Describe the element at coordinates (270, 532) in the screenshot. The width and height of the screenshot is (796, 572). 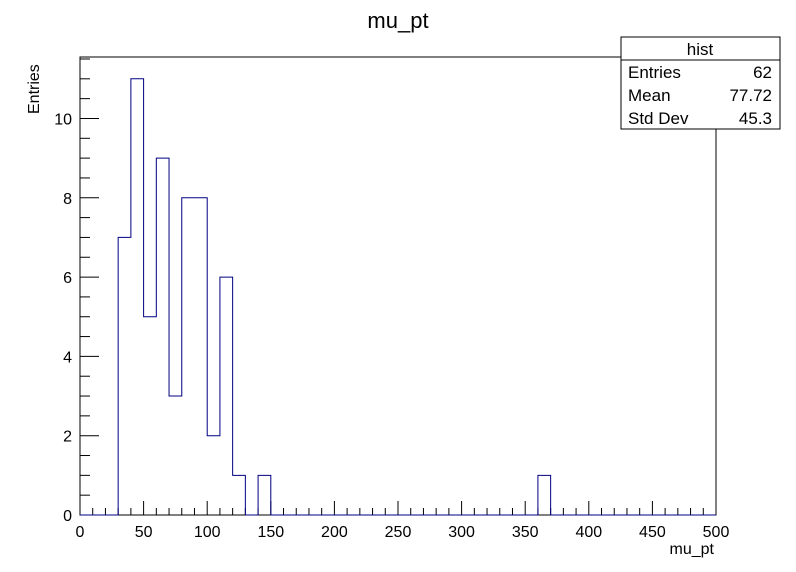
I see `x-tick-label: 150` at that location.